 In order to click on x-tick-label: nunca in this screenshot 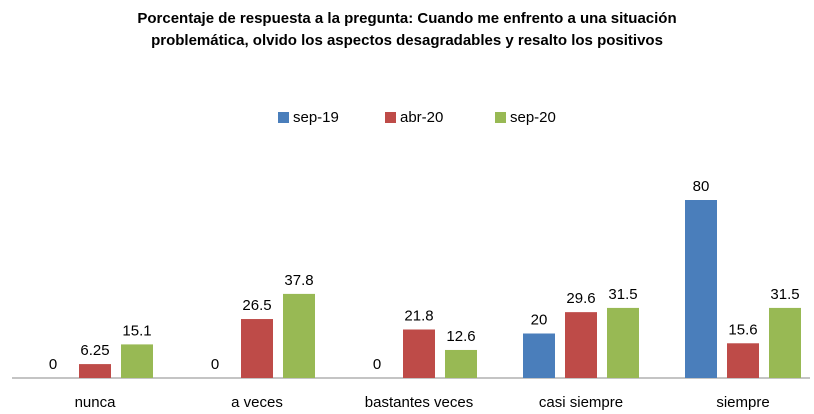, I will do `click(96, 402)`.